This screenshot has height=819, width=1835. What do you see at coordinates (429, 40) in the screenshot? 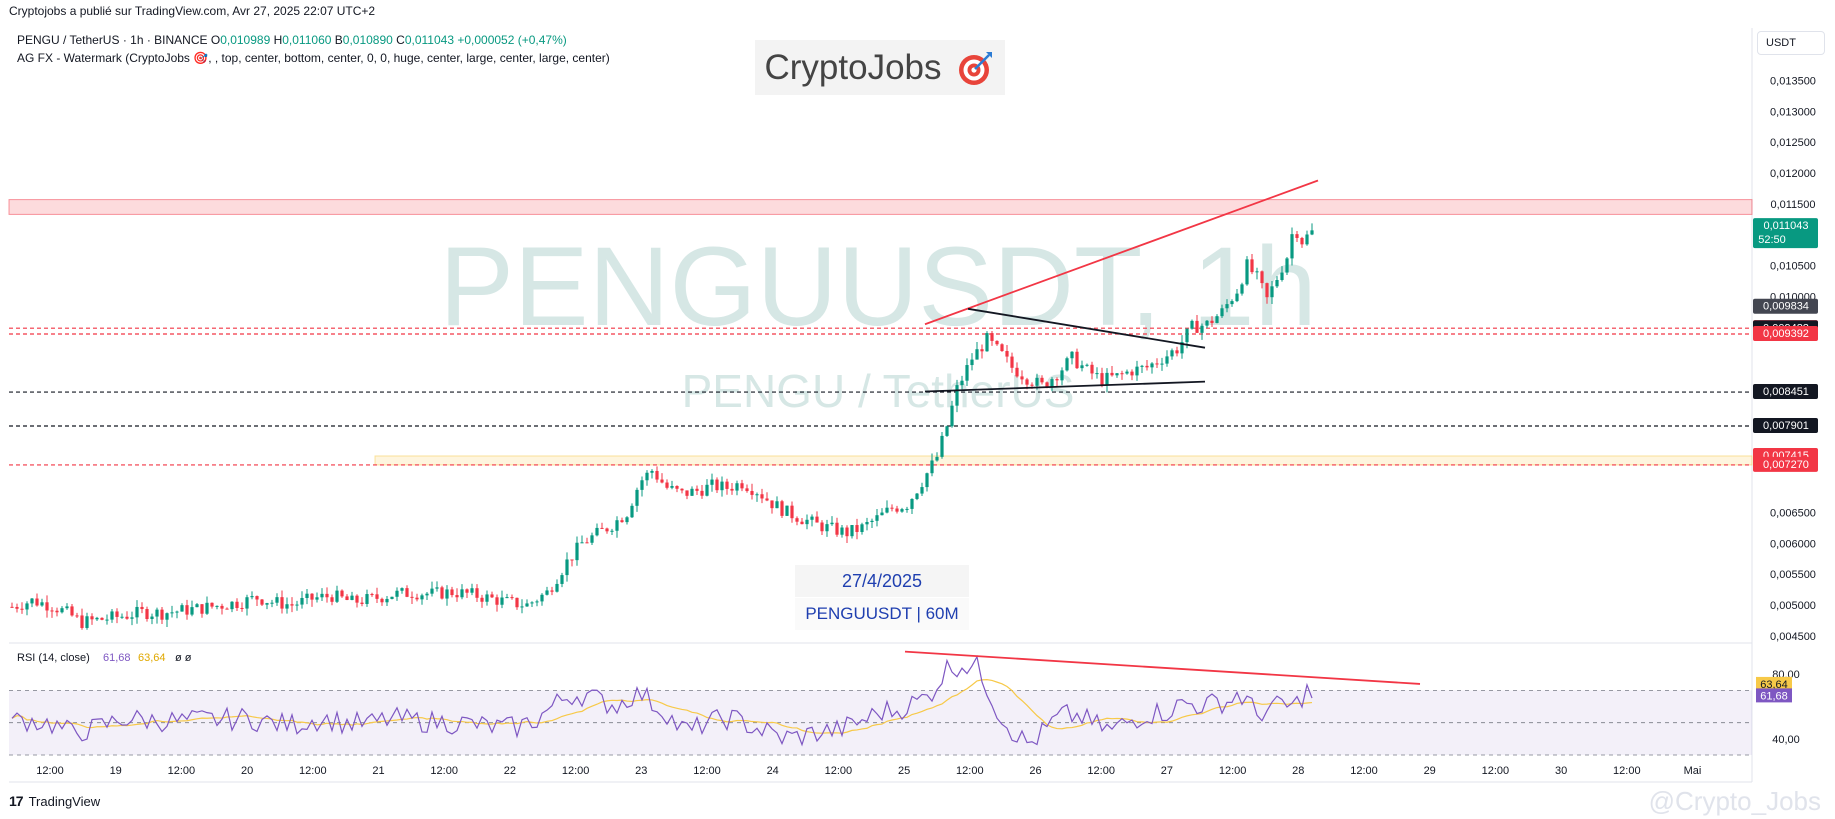
I see `ohlc-value-C: 0,011043` at bounding box center [429, 40].